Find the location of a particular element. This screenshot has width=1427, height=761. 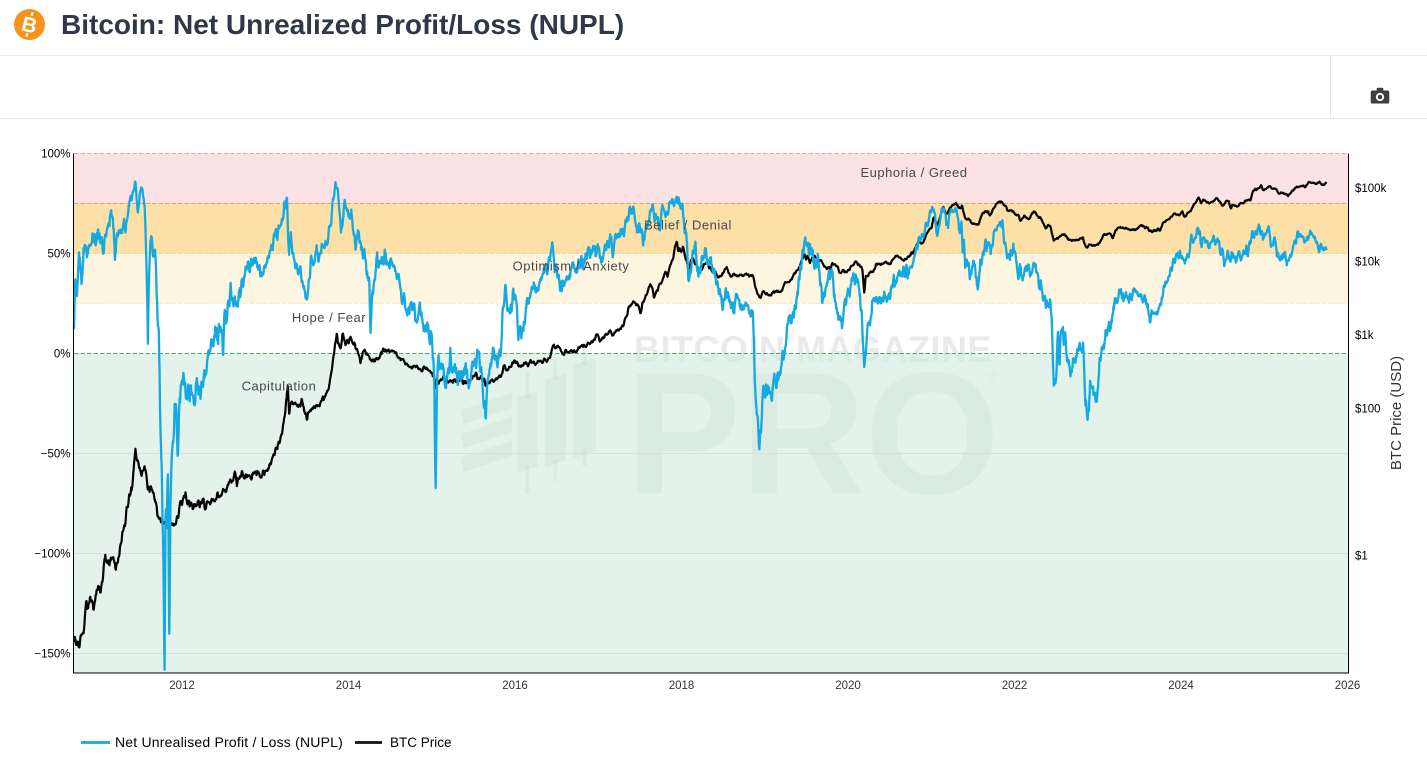

svg-text:Net Unrealised Profit / Loss (: Net Unrealised Profit / Loss (NUPL) is located at coordinates (229, 742).